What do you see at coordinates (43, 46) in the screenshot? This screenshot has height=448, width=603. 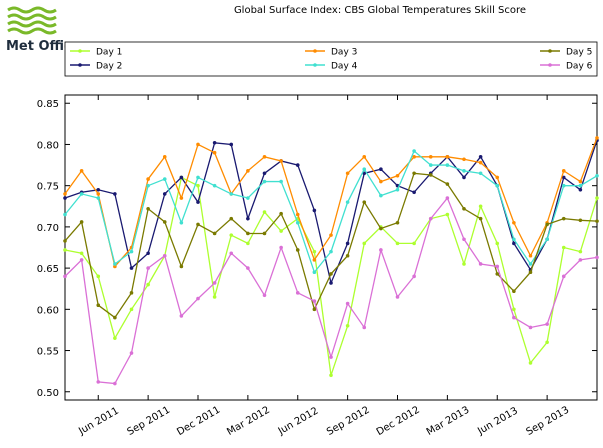 I see `logo-text: Met Office` at bounding box center [43, 46].